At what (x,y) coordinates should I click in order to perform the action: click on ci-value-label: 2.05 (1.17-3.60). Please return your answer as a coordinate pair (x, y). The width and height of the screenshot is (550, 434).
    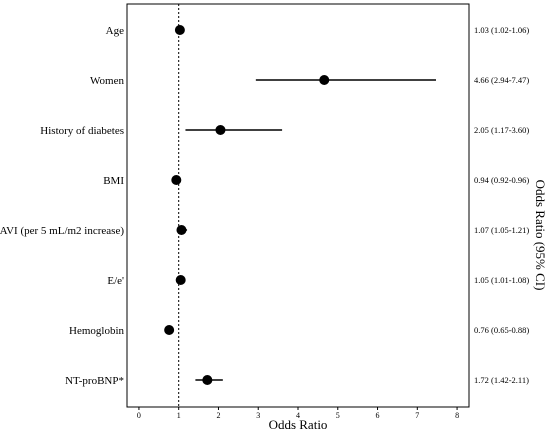
    Looking at the image, I should click on (501, 130).